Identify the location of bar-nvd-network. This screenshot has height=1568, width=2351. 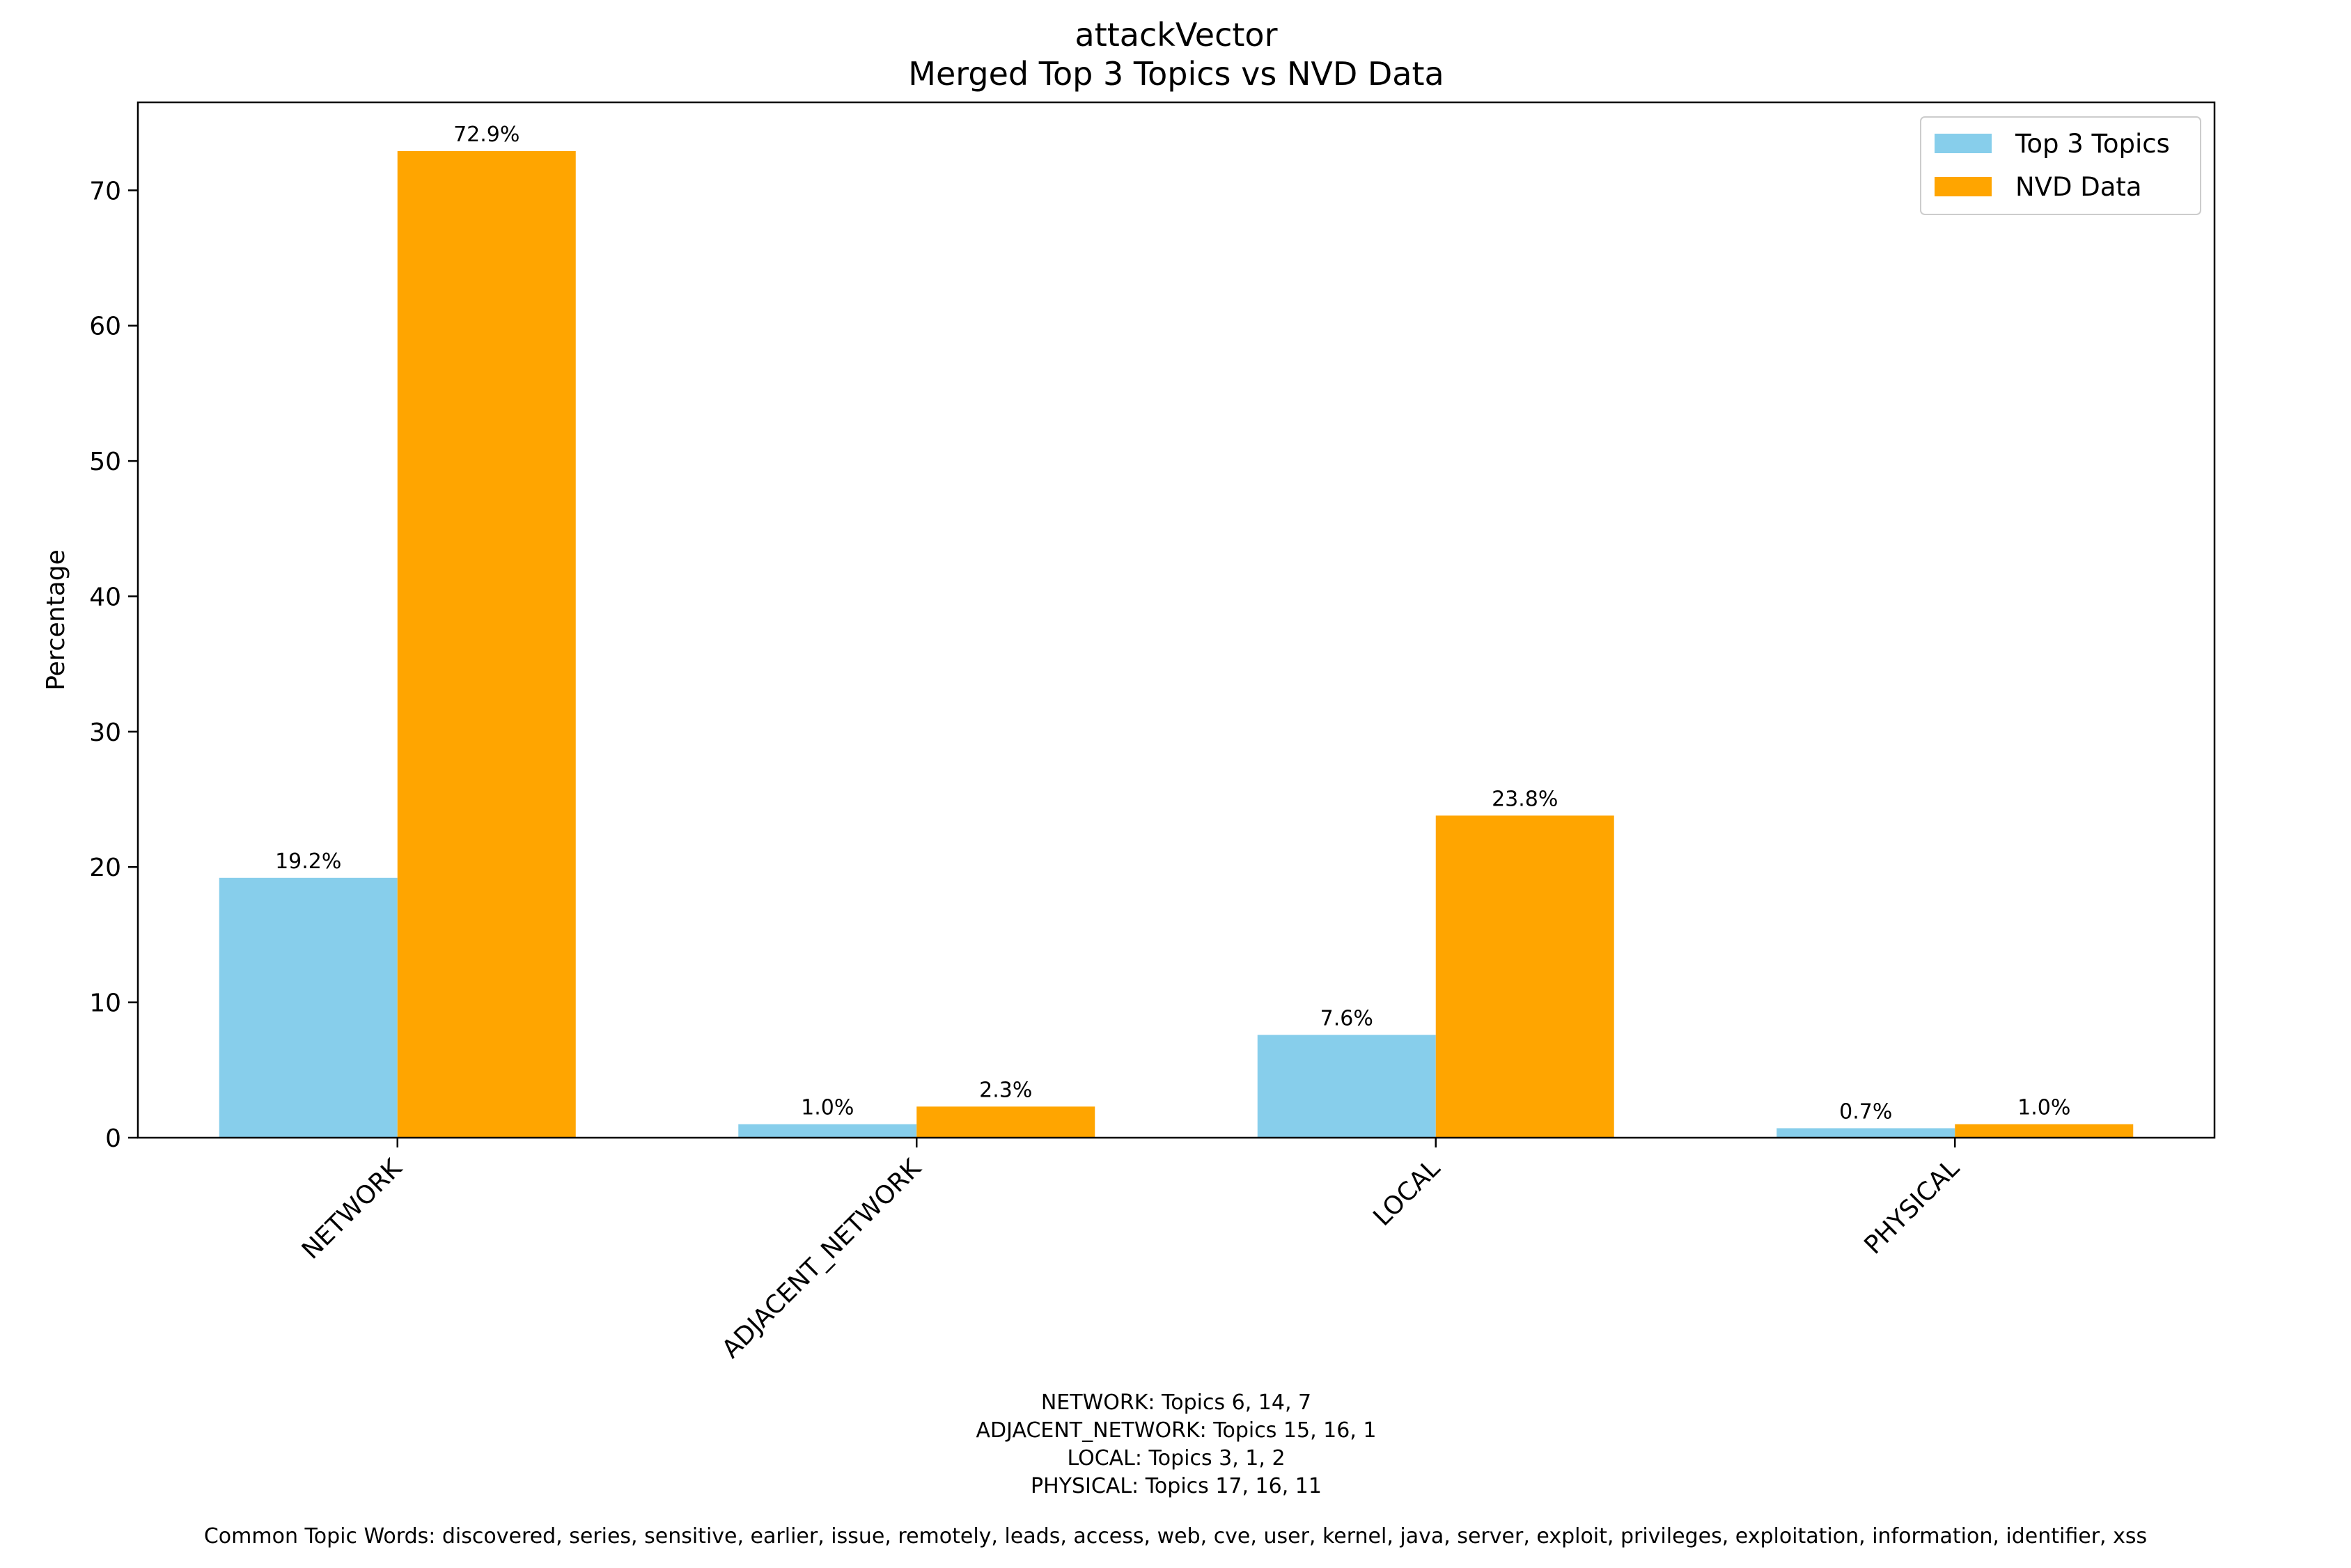
(486, 644).